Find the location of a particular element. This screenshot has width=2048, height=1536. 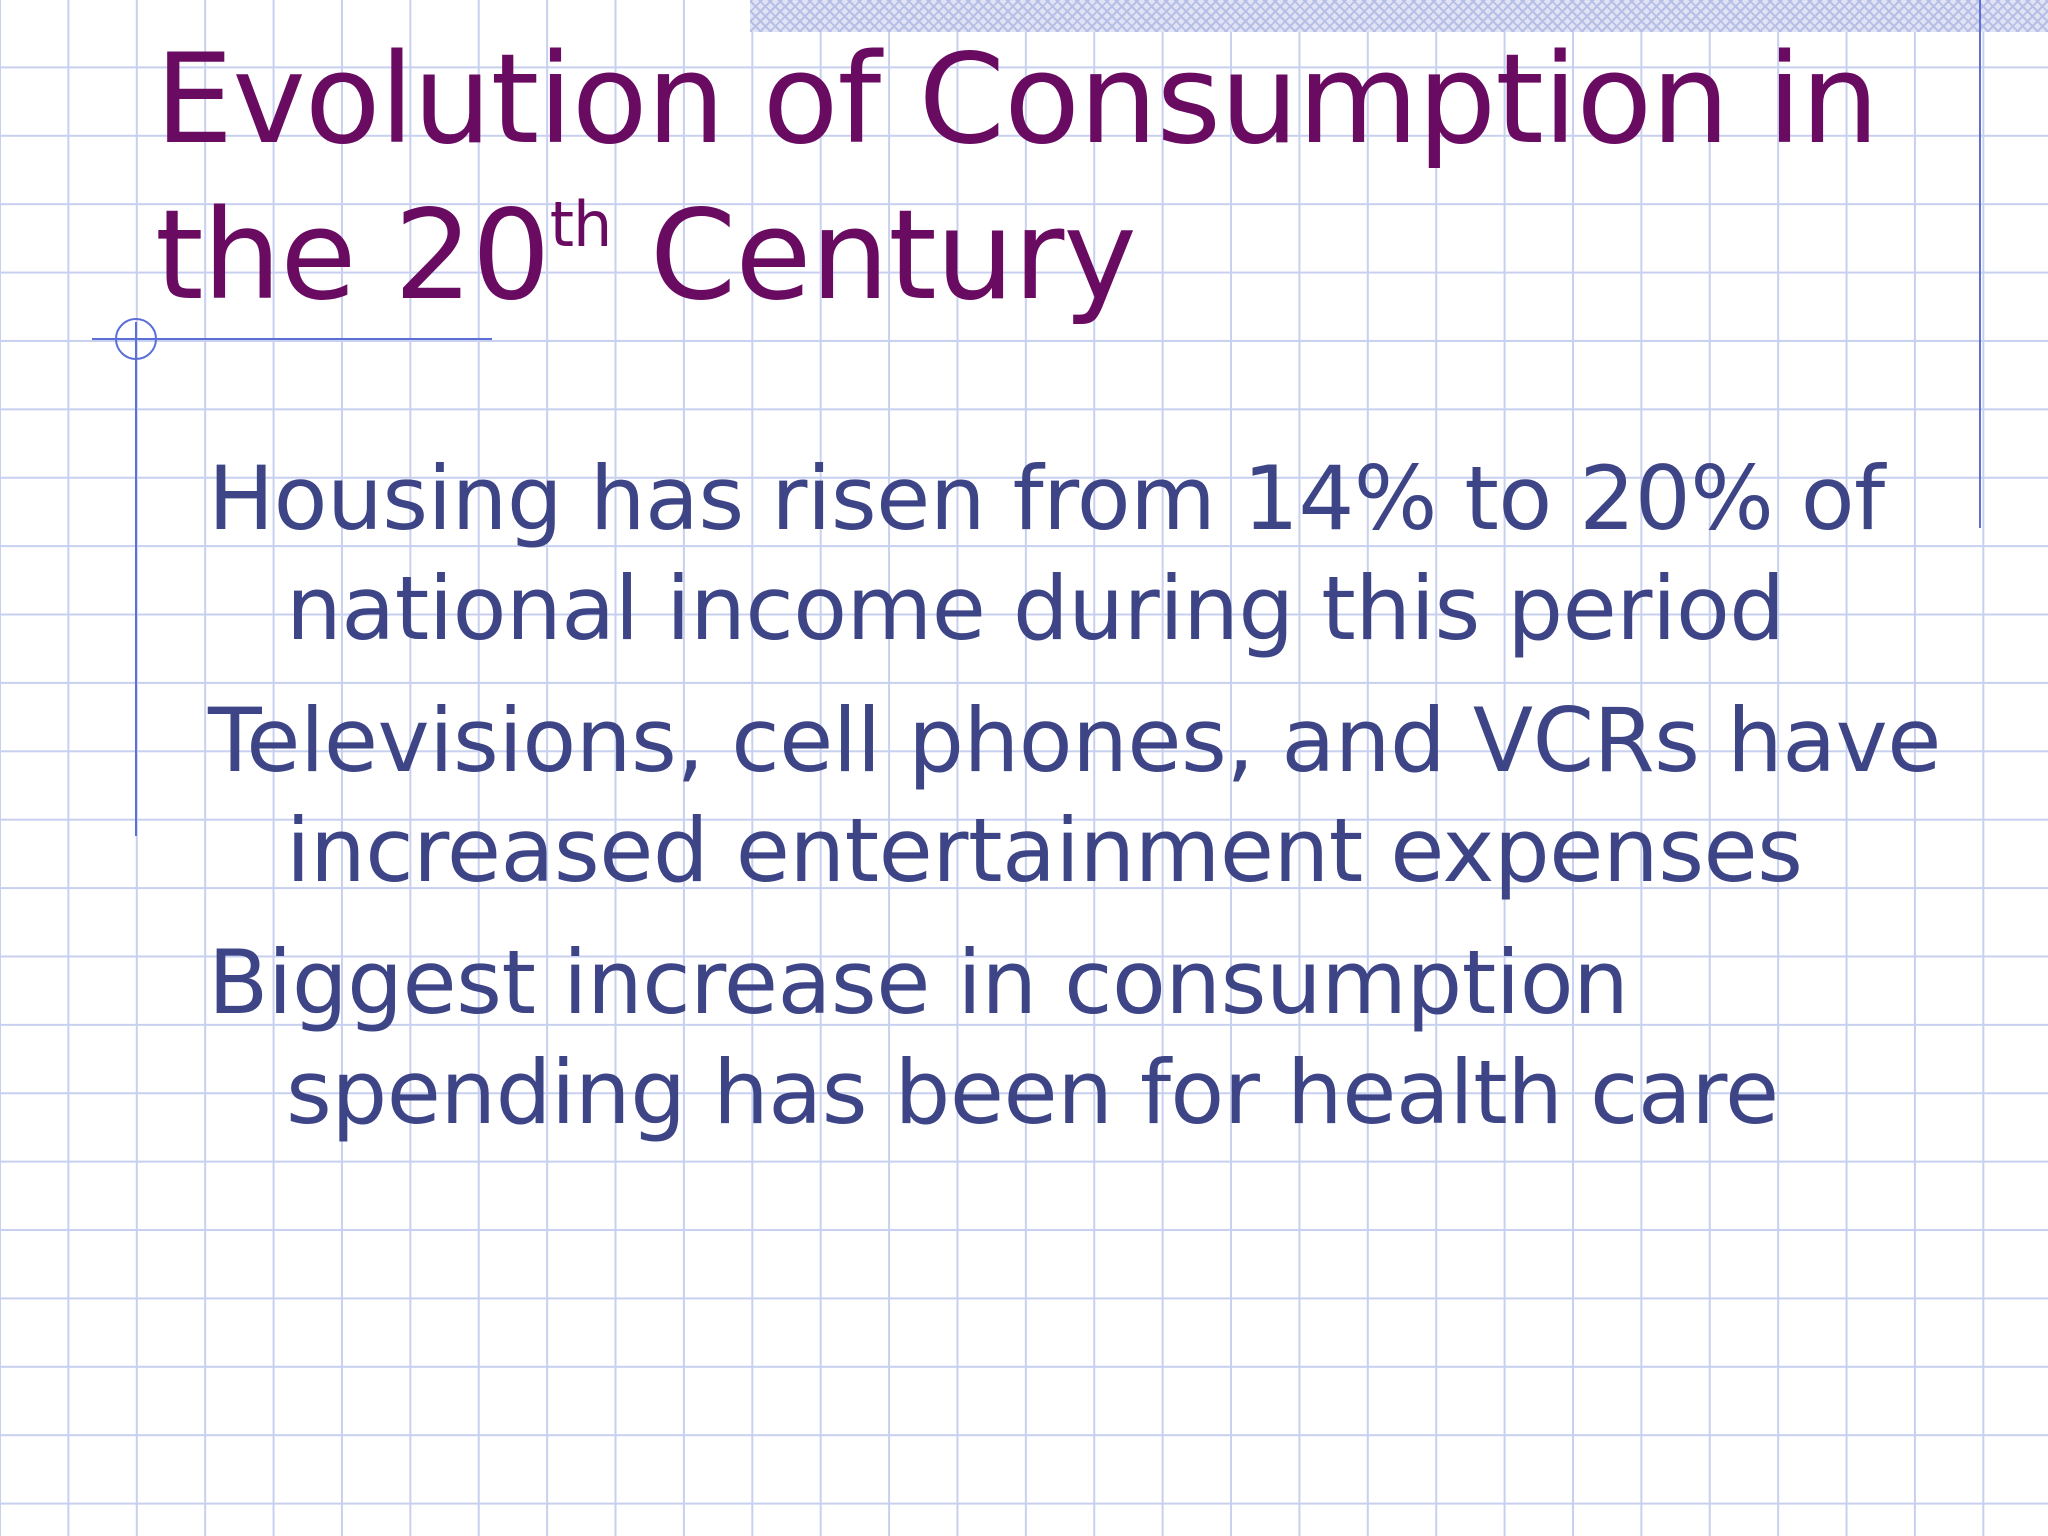

slide-title-line2-suffix: Century is located at coordinates (874, 256).